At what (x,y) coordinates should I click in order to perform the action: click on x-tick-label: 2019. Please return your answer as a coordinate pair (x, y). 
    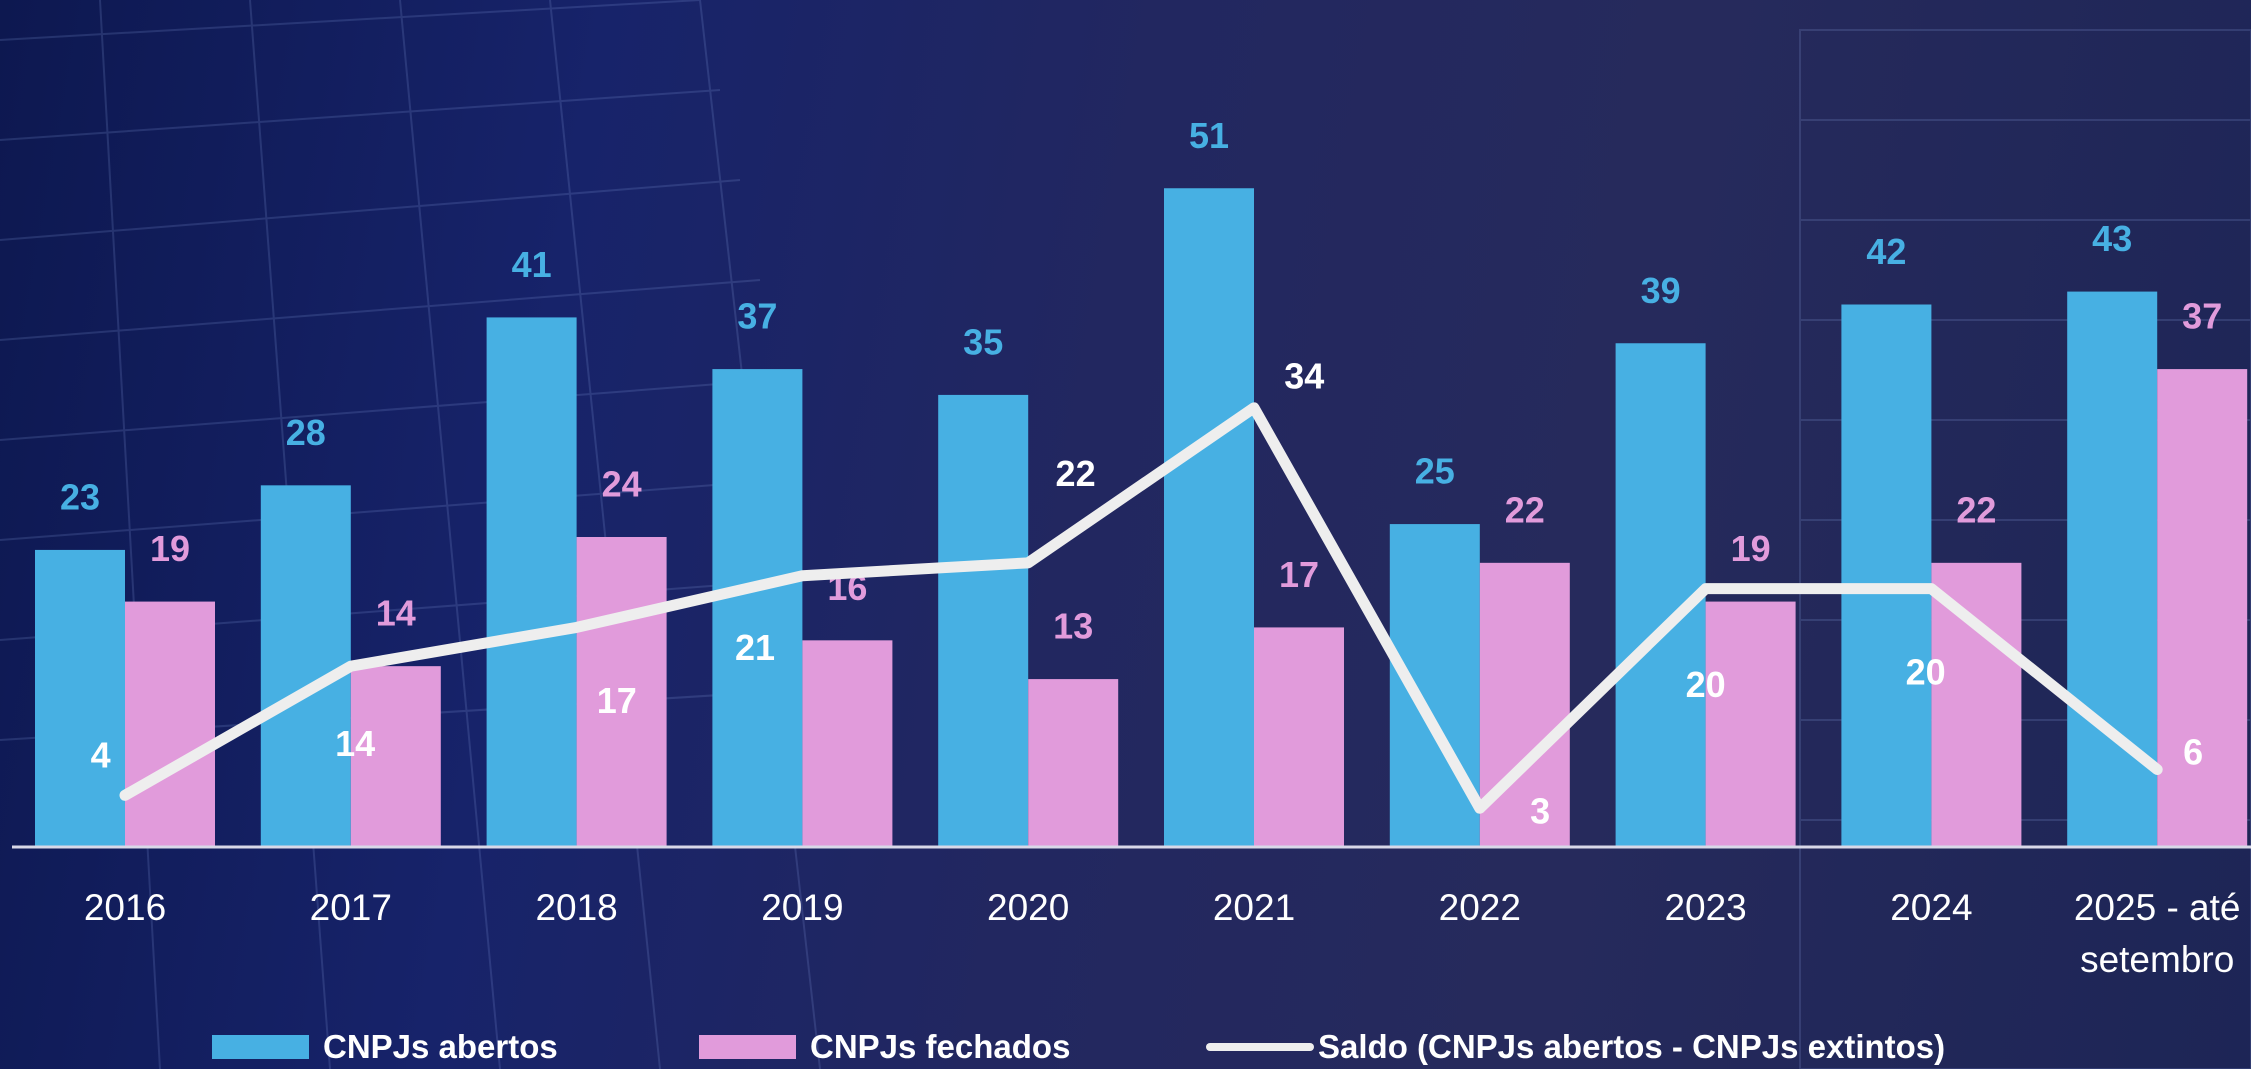
    Looking at the image, I should click on (802, 907).